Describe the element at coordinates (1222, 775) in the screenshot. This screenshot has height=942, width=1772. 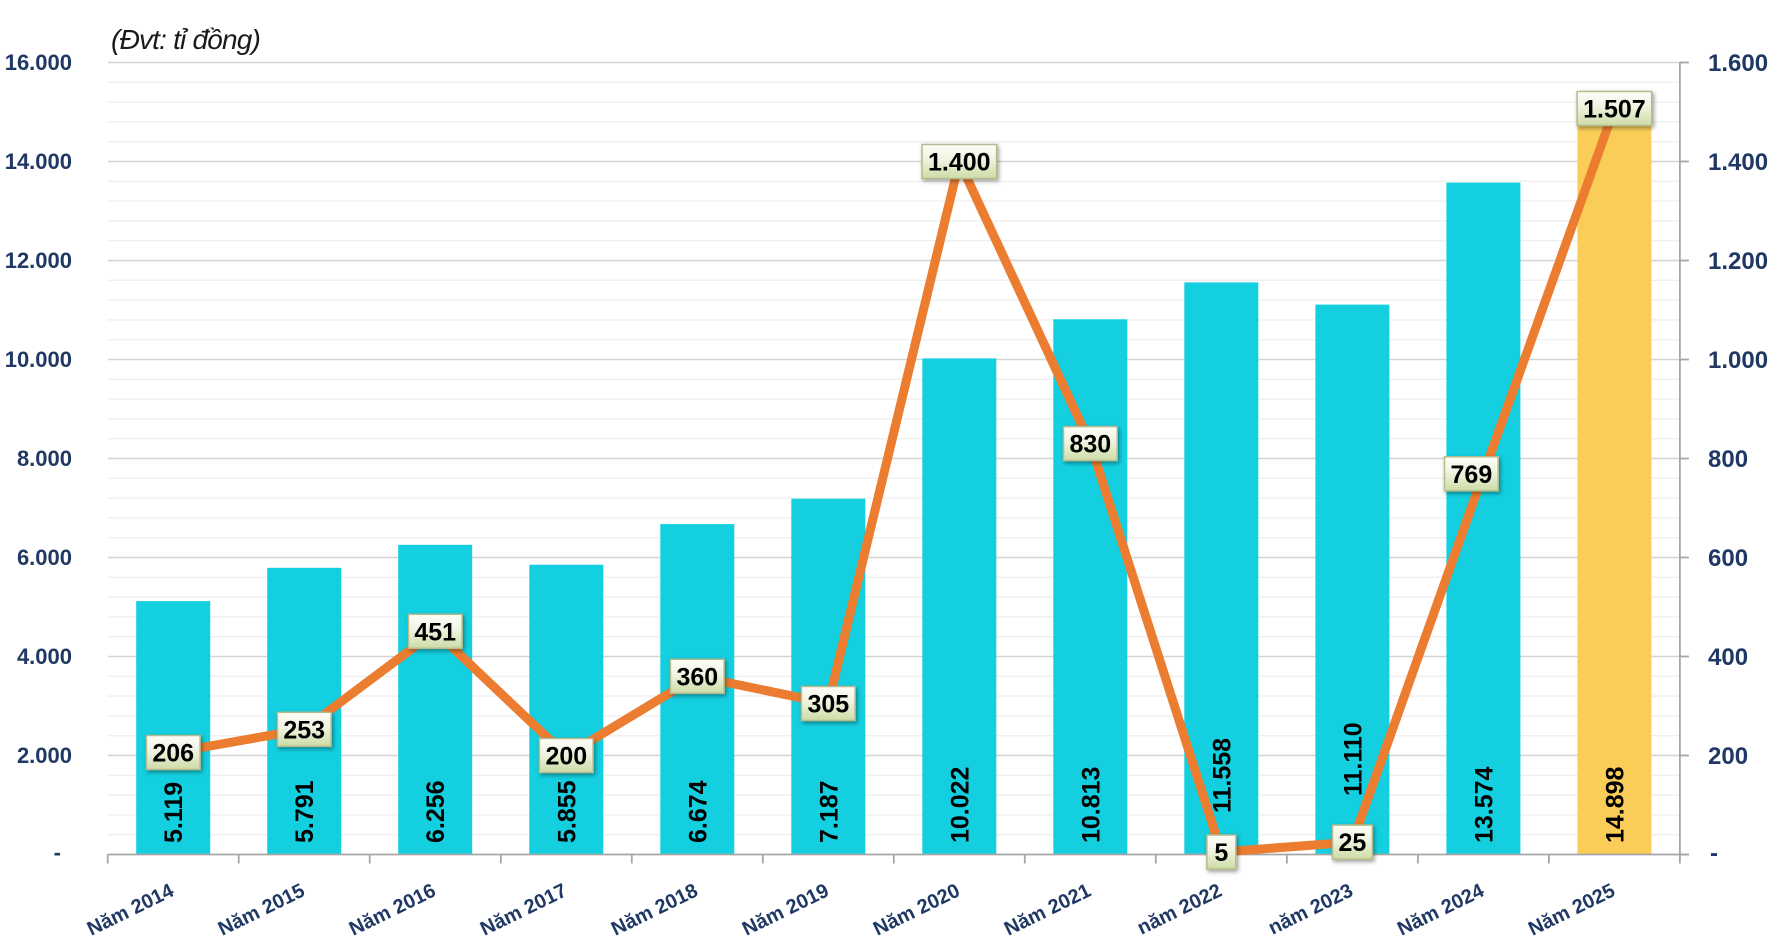
I see `svg-text: 11.558` at that location.